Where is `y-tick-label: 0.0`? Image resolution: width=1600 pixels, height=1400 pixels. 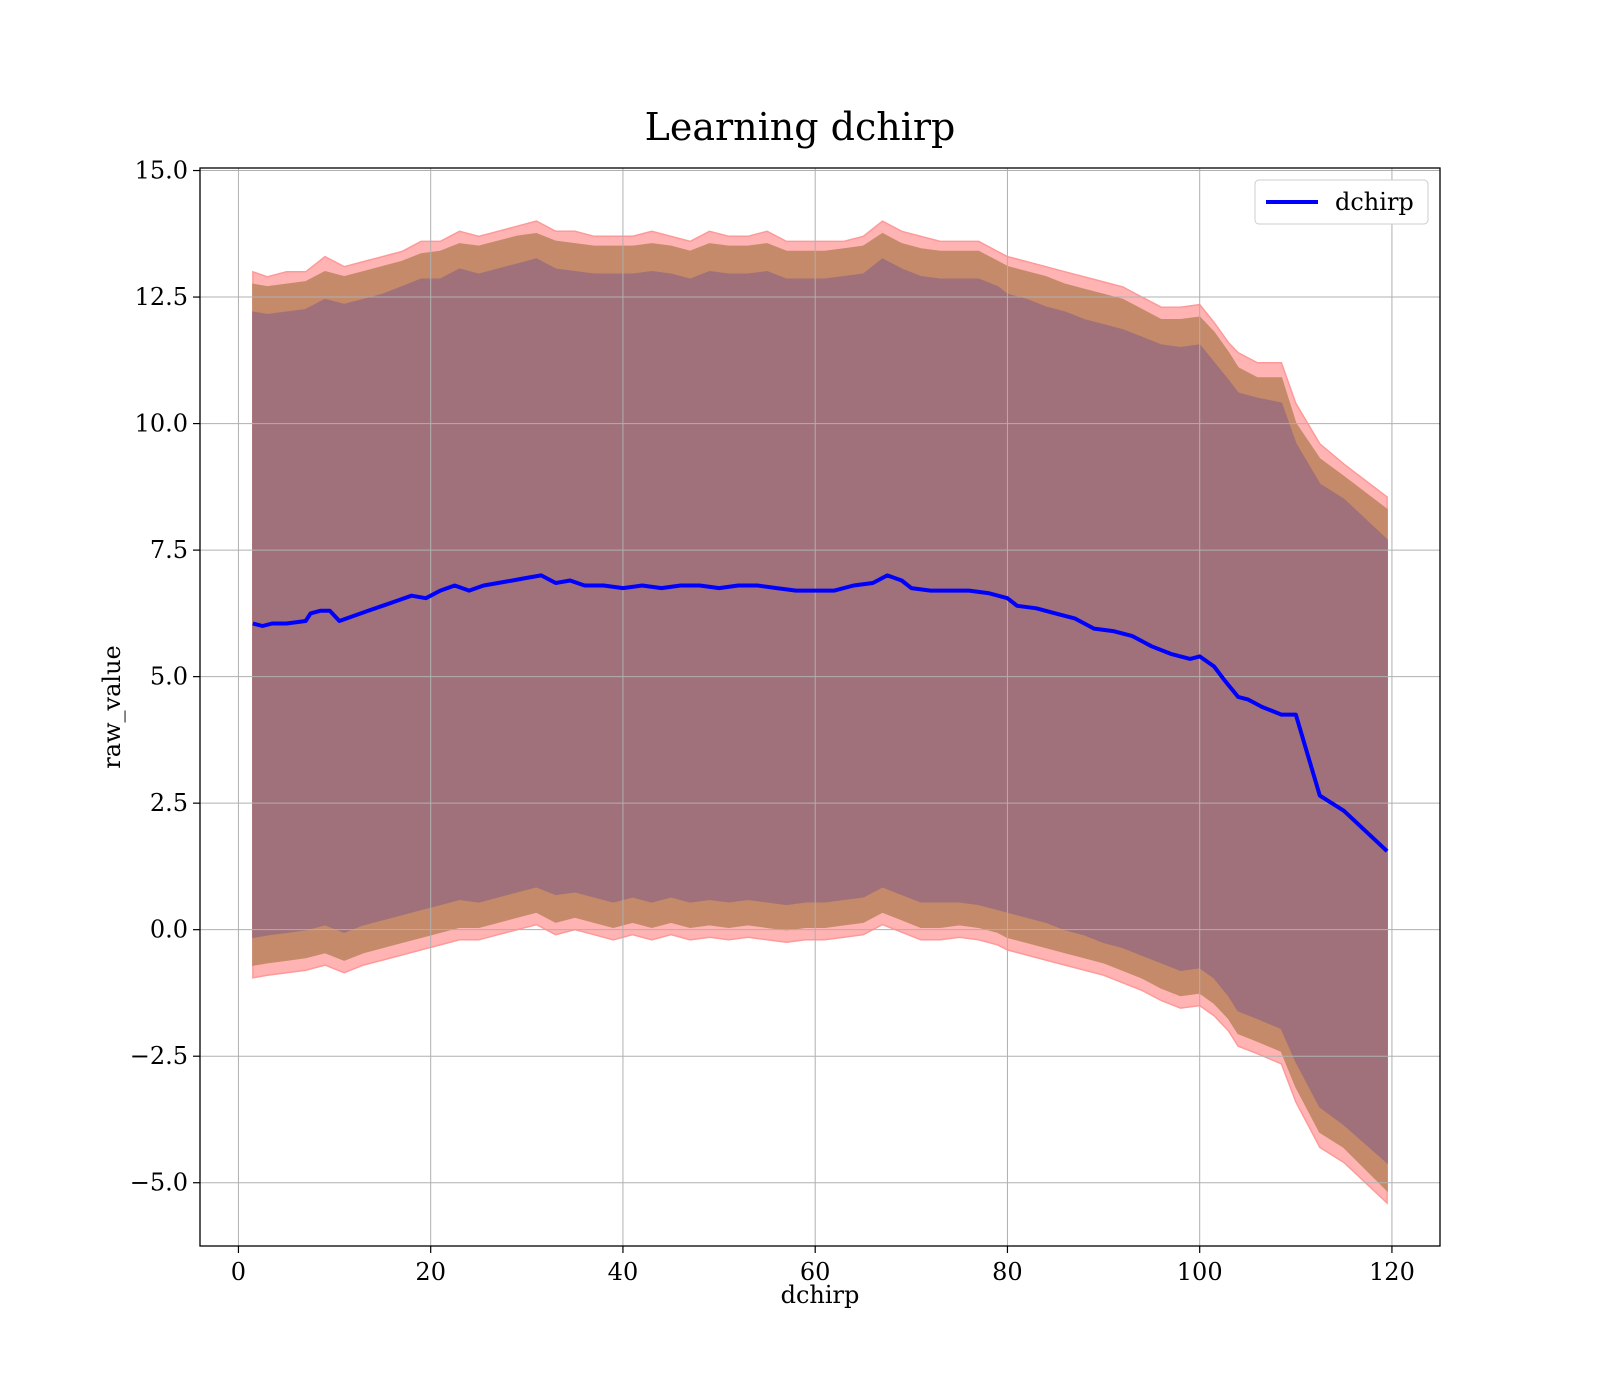 y-tick-label: 0.0 is located at coordinates (169, 930).